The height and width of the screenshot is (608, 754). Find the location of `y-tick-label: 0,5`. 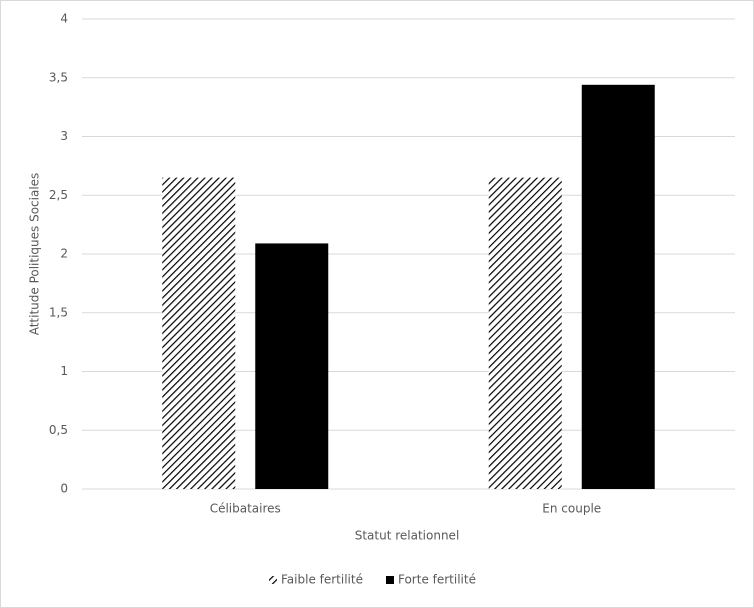

y-tick-label: 0,5 is located at coordinates (58, 430).